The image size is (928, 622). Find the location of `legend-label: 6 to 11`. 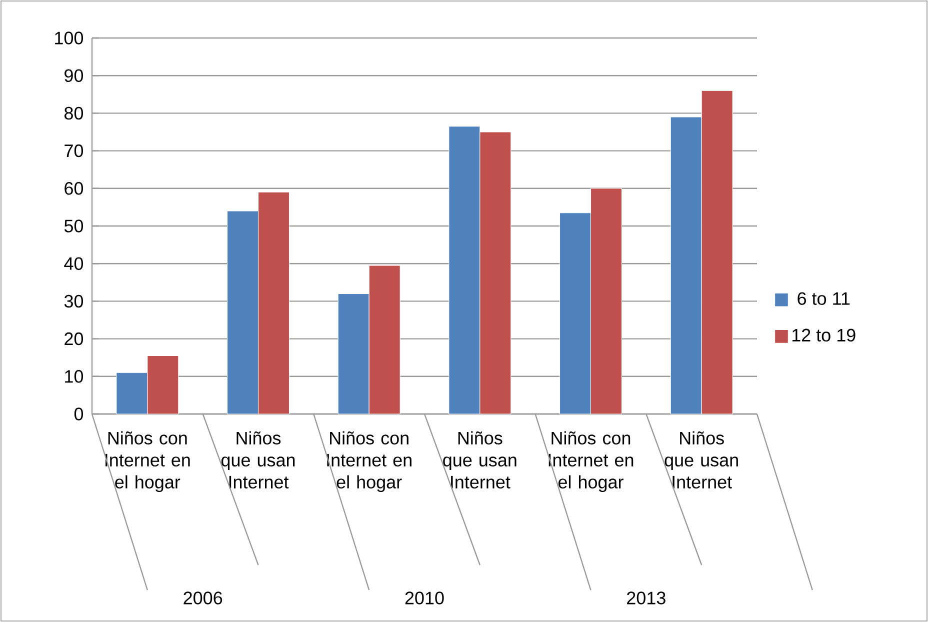

legend-label: 6 to 11 is located at coordinates (824, 298).